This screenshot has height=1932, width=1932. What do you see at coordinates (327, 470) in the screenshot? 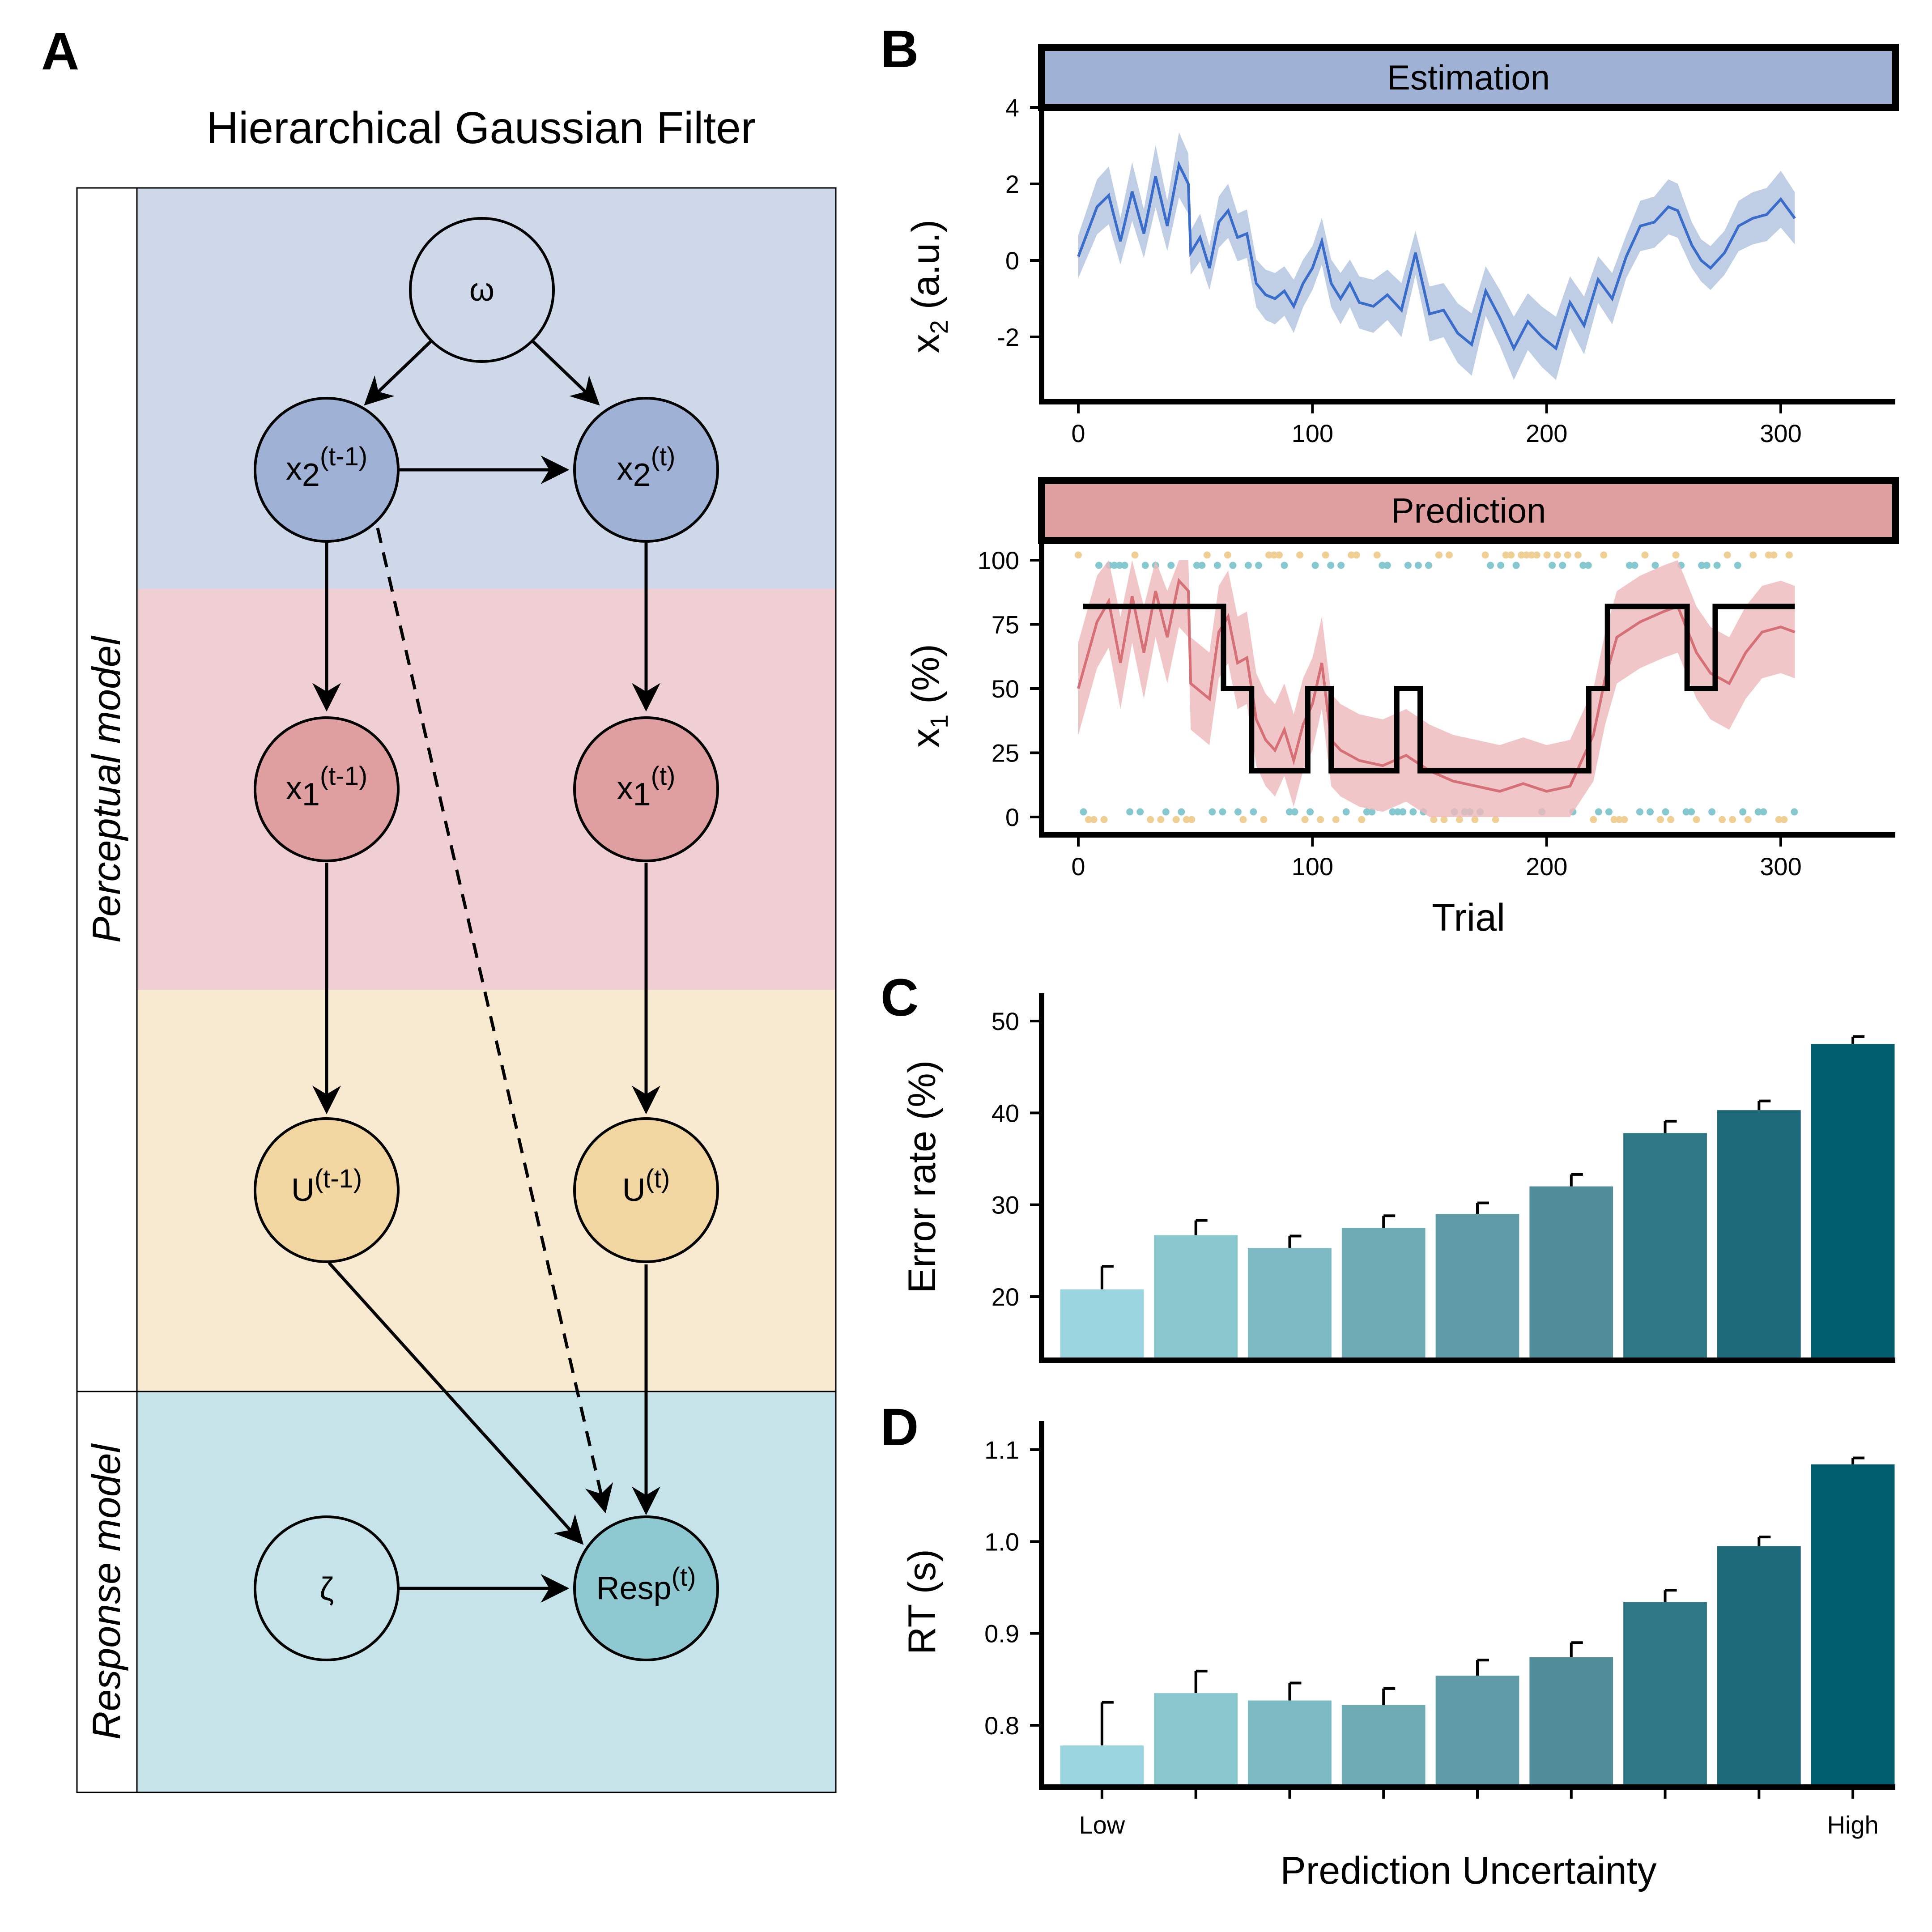
I see `x2-prev-node` at bounding box center [327, 470].